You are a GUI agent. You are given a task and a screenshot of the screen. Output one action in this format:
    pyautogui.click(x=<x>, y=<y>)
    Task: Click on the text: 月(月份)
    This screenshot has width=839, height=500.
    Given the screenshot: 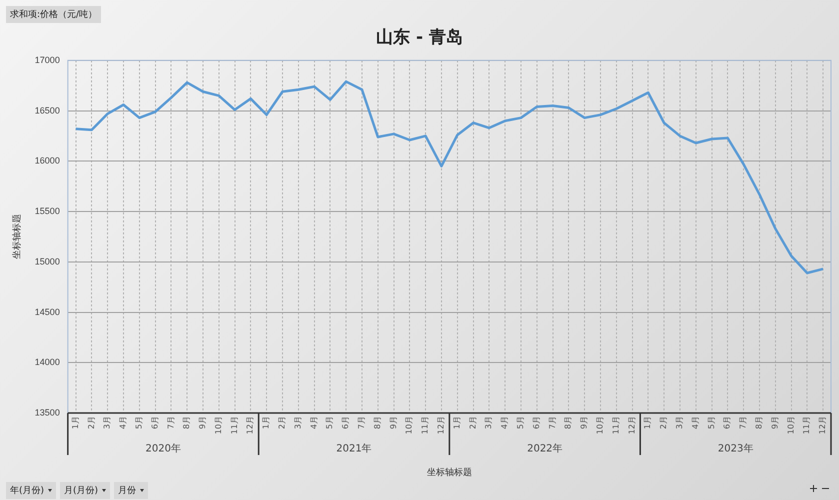 What is the action you would take?
    pyautogui.click(x=85, y=490)
    